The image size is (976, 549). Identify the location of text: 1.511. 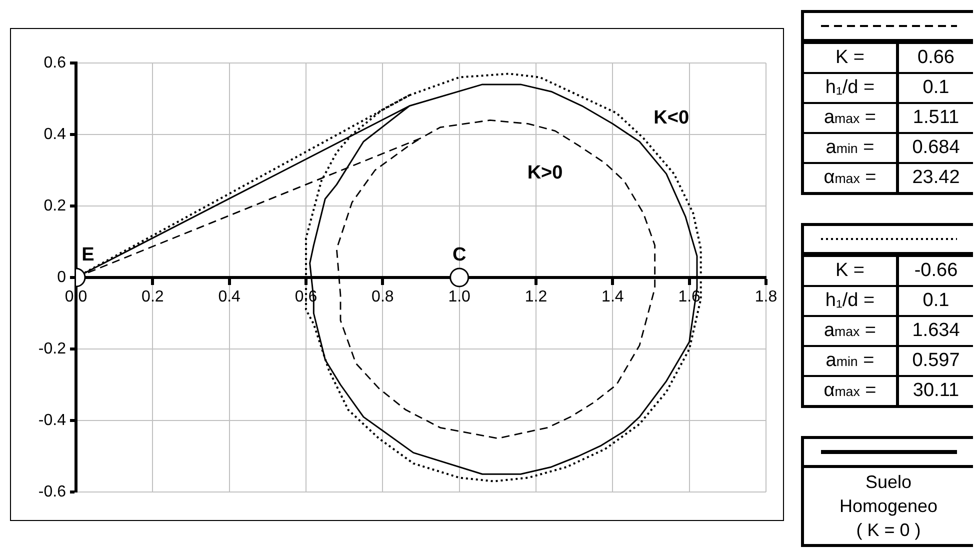
(936, 118).